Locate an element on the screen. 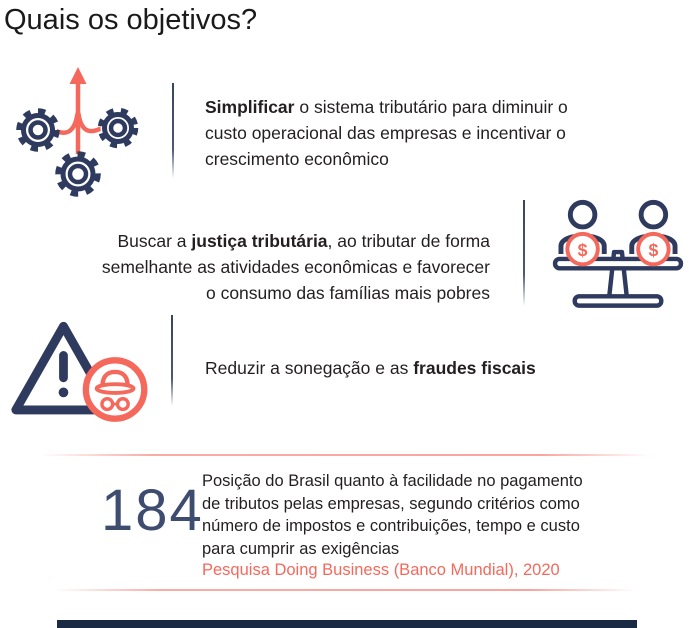 The width and height of the screenshot is (689, 628). gears-merge-icon is located at coordinates (77, 132).